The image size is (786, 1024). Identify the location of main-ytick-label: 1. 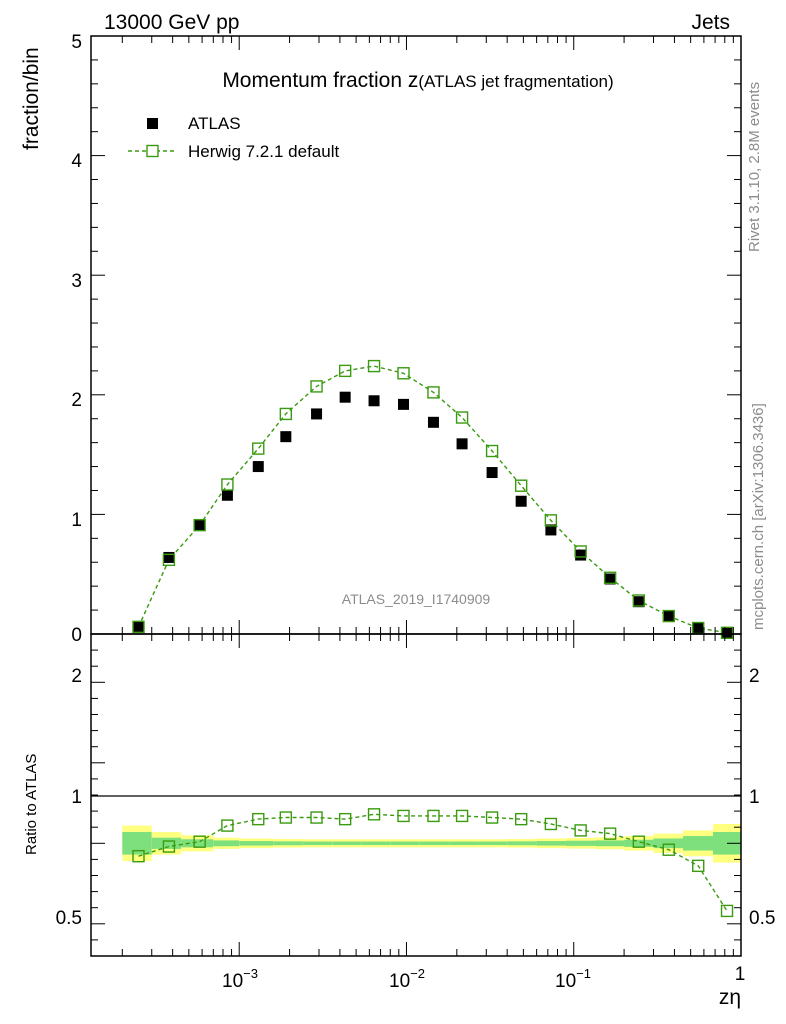
(76, 520).